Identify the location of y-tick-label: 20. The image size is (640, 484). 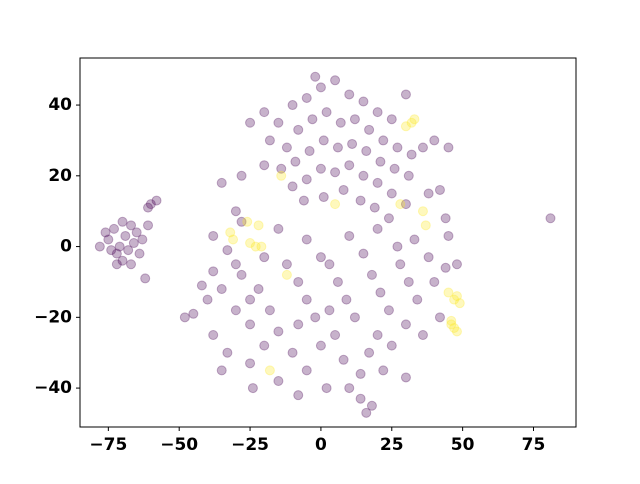
(60, 176).